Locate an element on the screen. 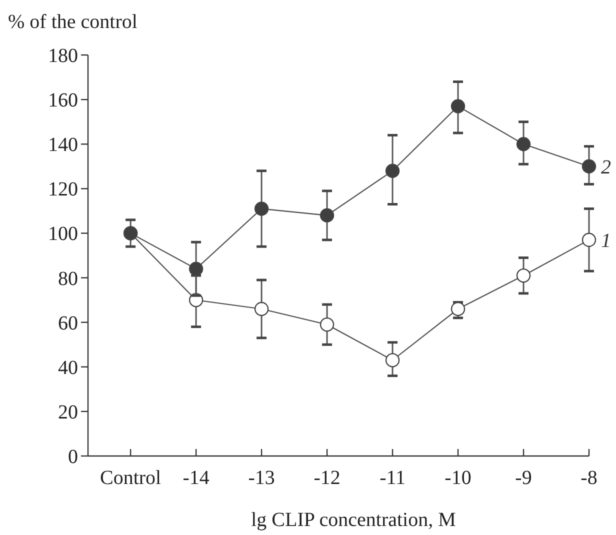 Image resolution: width=616 pixels, height=535 pixels. y-tick-label: 160 is located at coordinates (63, 101).